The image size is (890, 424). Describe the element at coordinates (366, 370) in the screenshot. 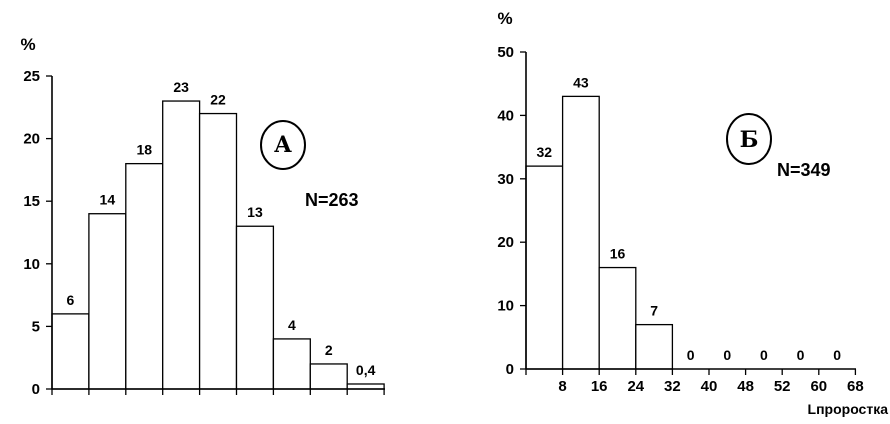

I see `bar-value-label: 0,4` at that location.